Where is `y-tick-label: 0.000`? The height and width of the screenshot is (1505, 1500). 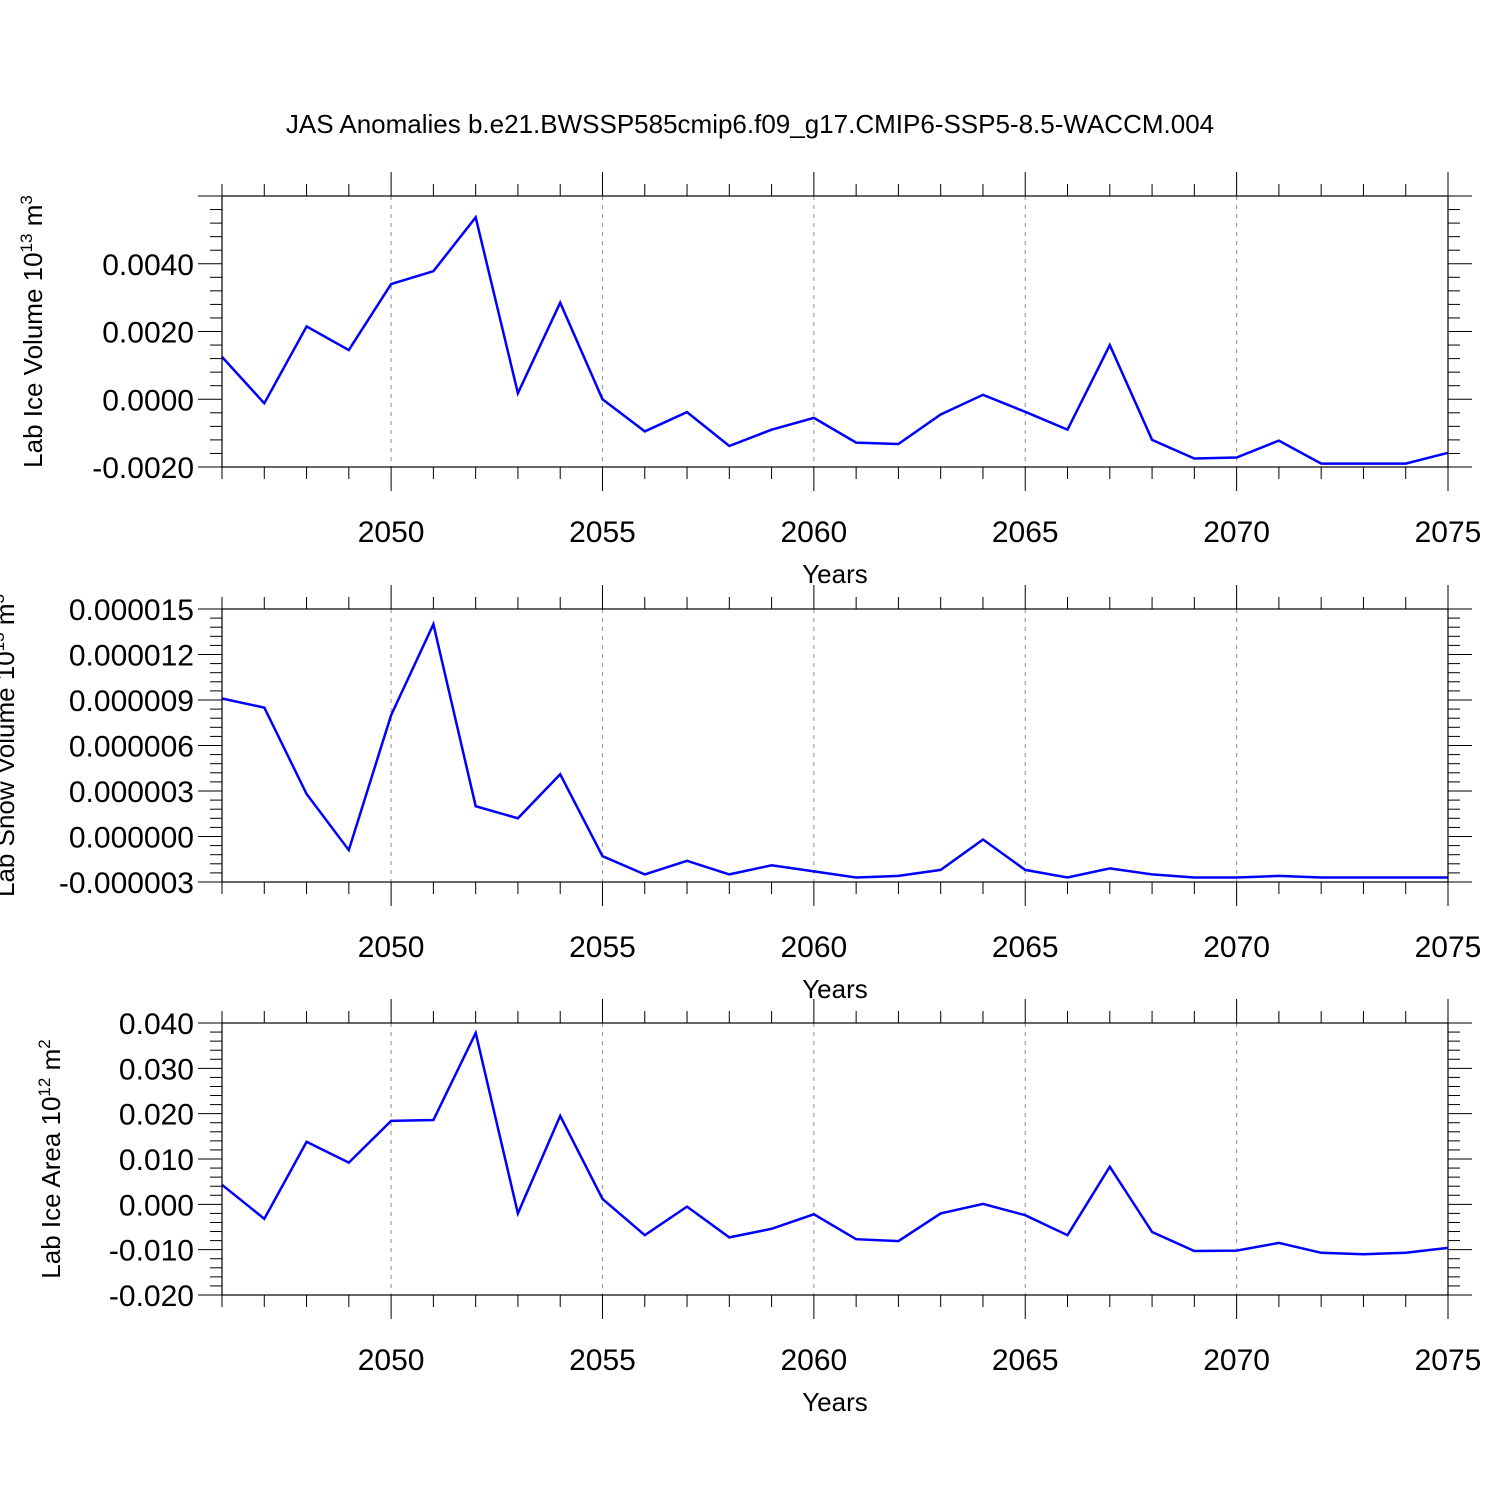 y-tick-label: 0.000 is located at coordinates (156, 1205).